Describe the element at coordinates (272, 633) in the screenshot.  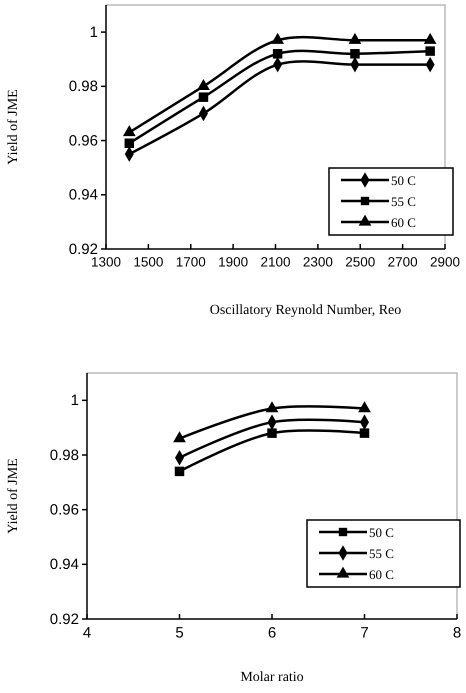
I see `x-tick-label: 6` at that location.